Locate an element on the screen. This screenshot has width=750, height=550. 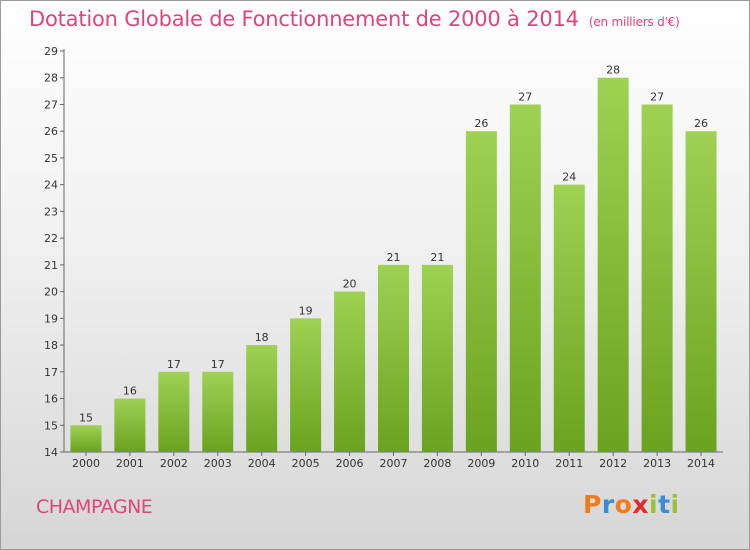
x-tick-label: 2013 is located at coordinates (657, 463).